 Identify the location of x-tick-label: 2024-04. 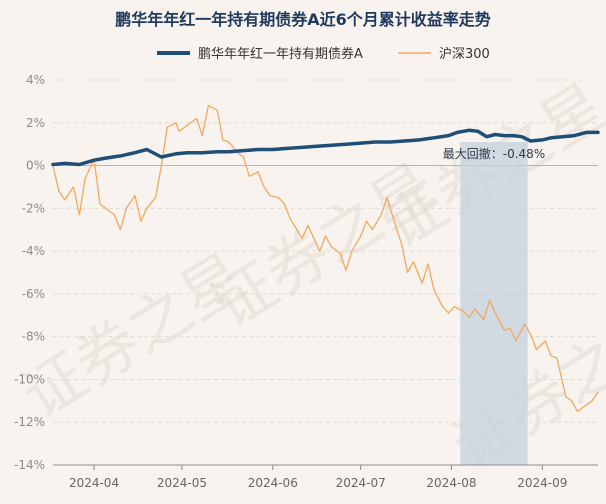
(94, 483).